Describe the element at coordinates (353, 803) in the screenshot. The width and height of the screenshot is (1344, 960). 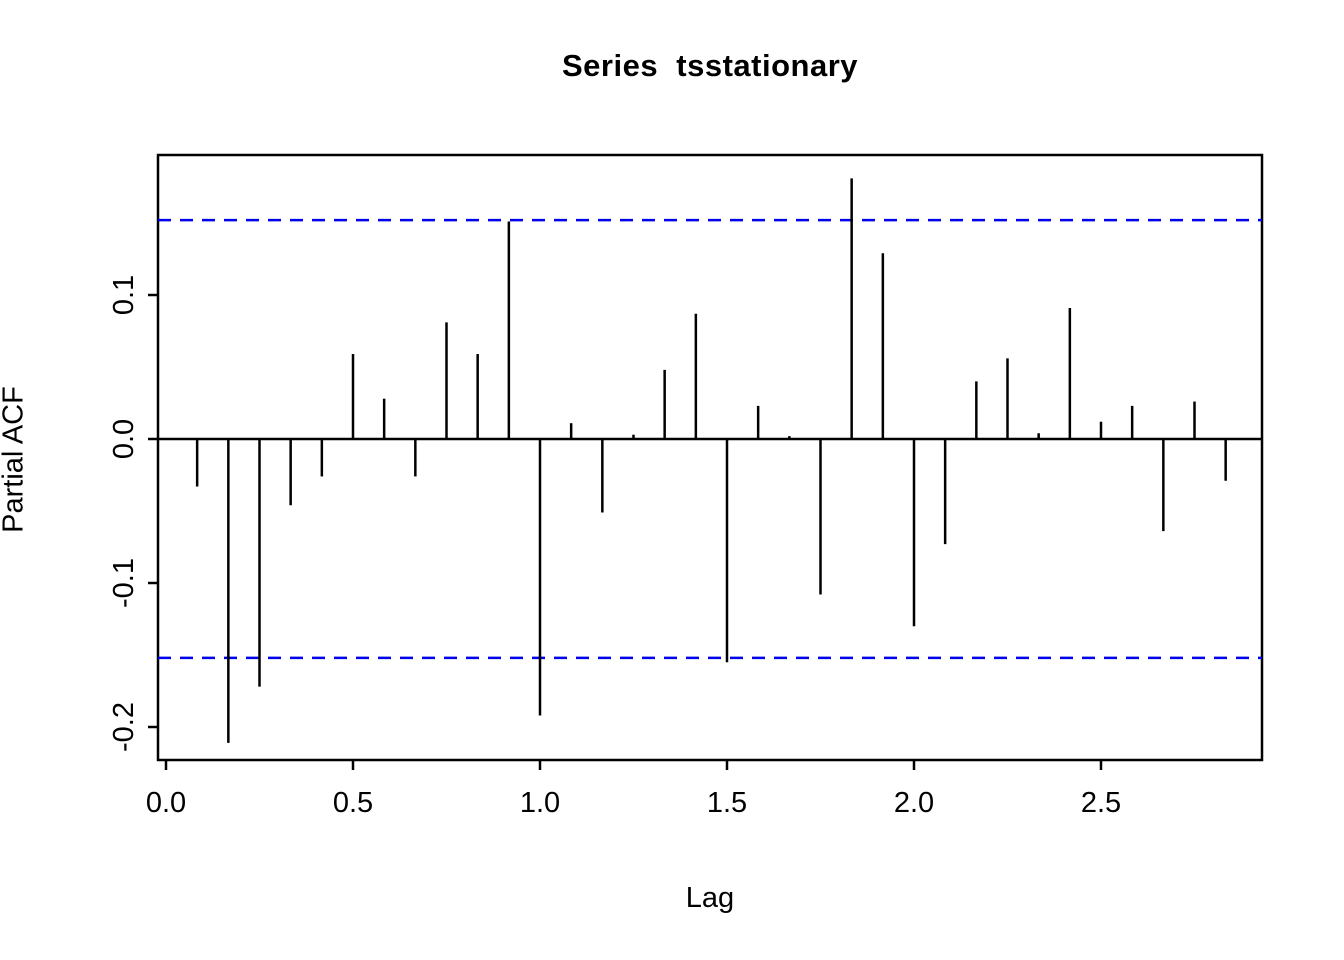
I see `x-tick-label: 0.5` at that location.